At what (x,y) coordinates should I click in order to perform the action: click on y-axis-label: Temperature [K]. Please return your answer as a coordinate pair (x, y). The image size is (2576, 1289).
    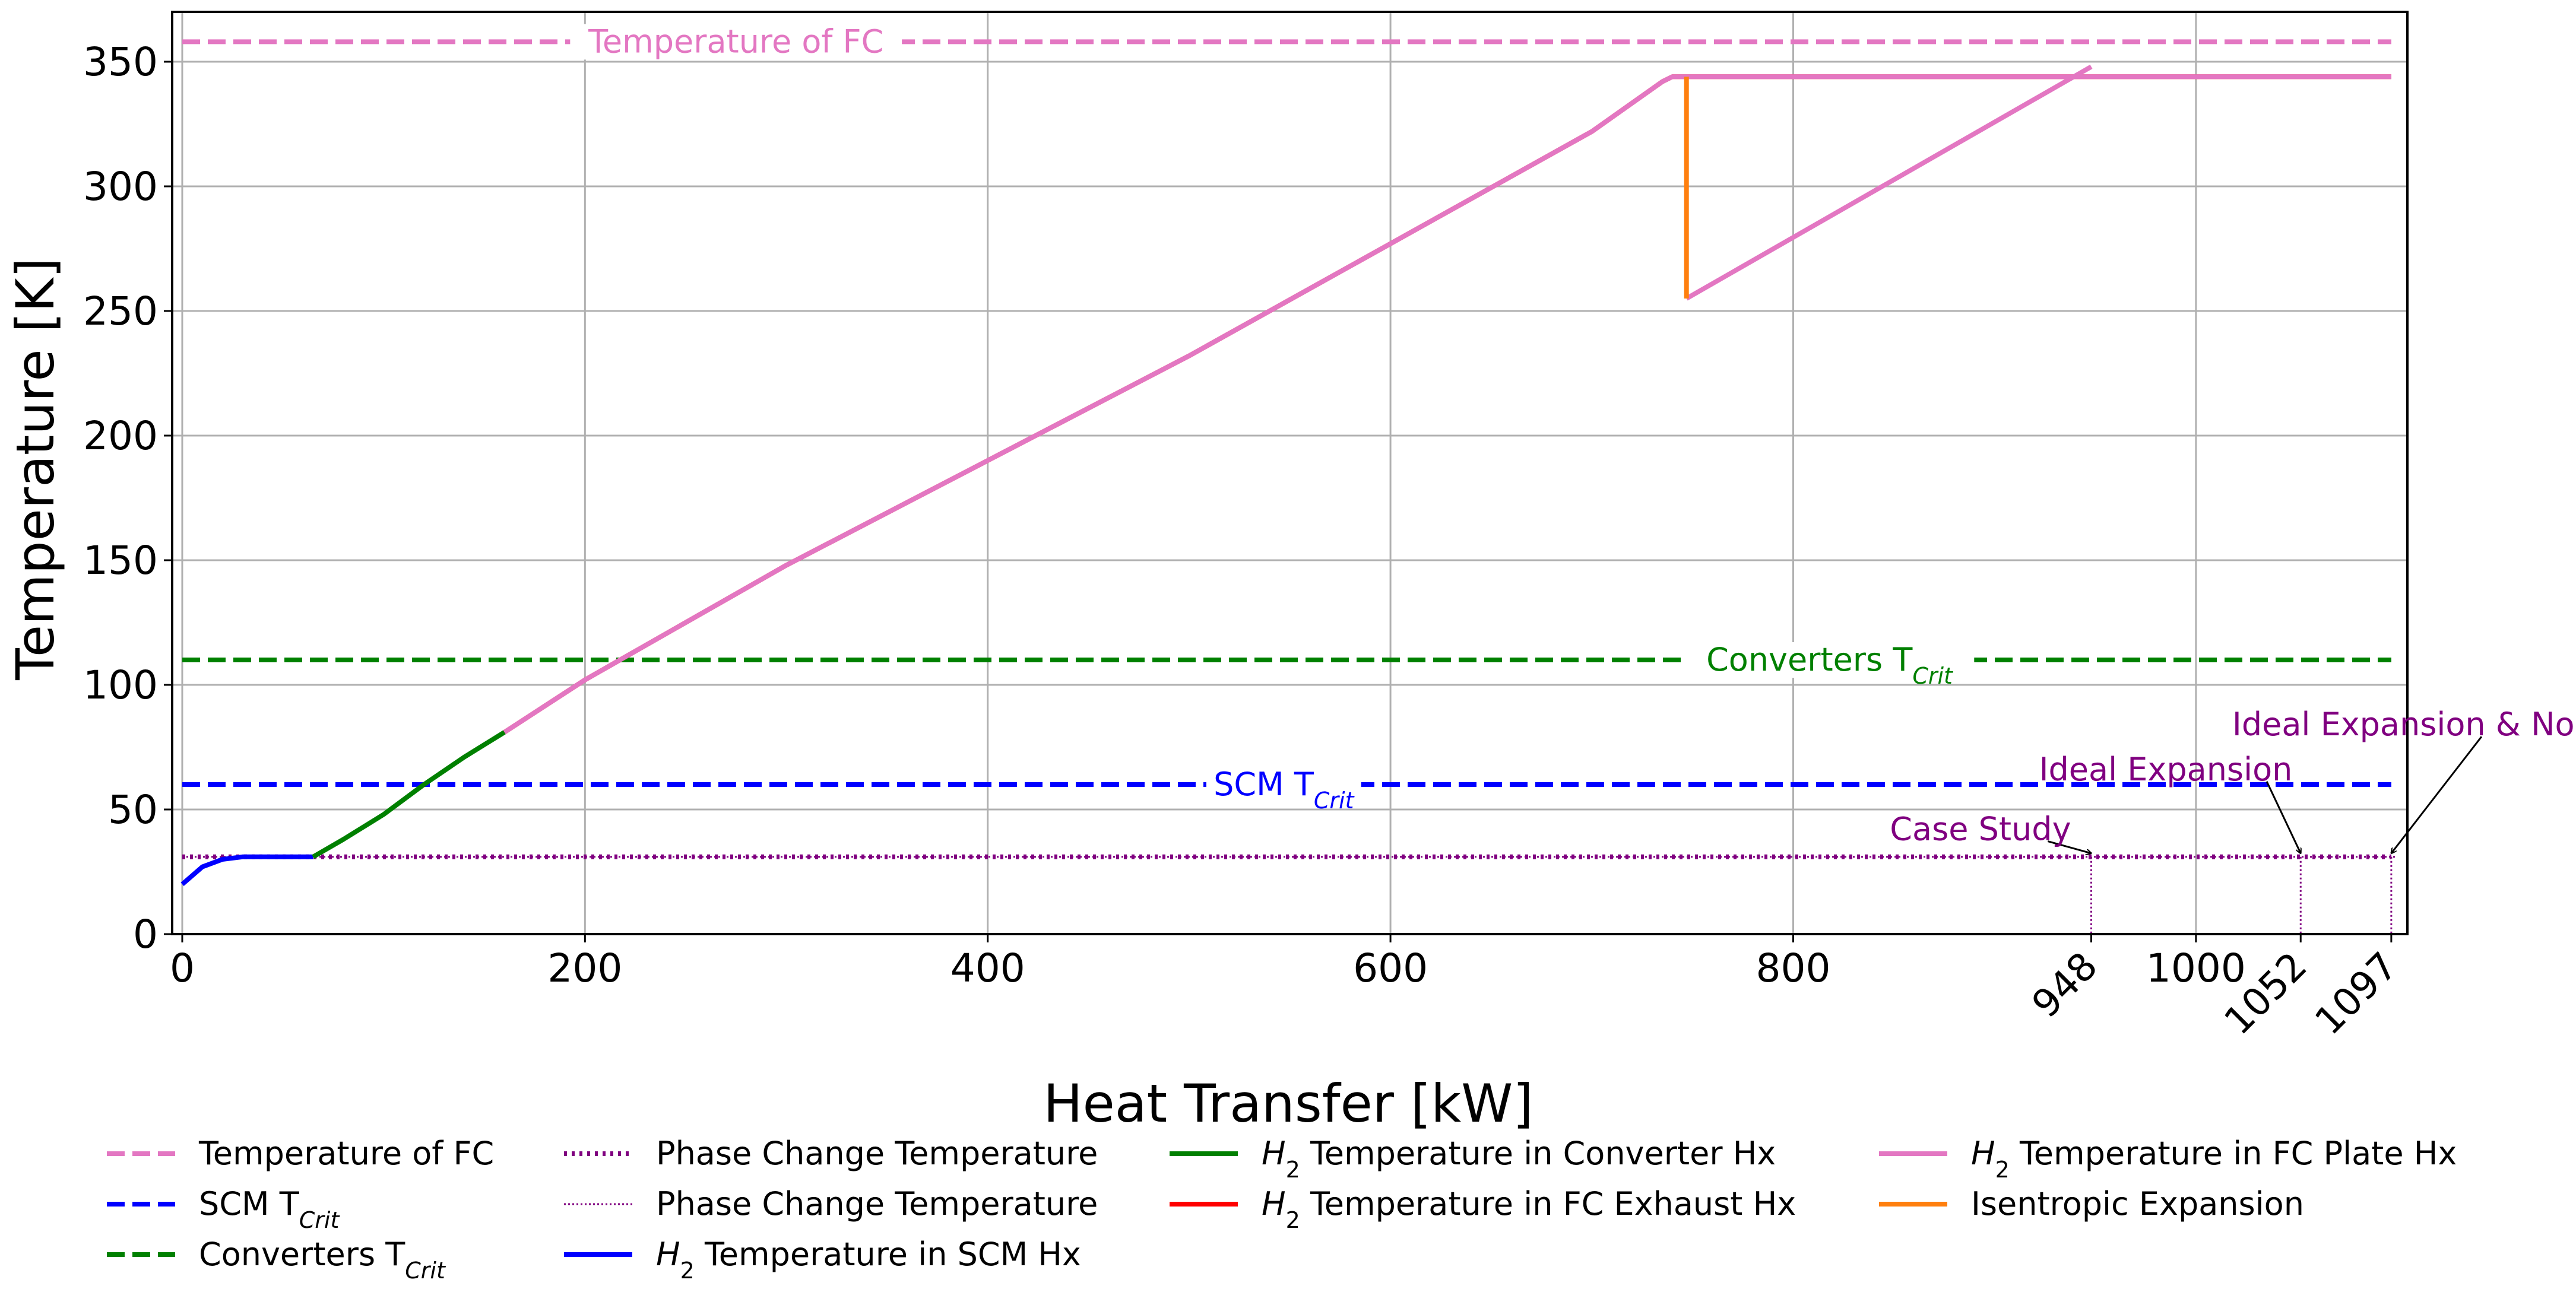
    Looking at the image, I should click on (35, 469).